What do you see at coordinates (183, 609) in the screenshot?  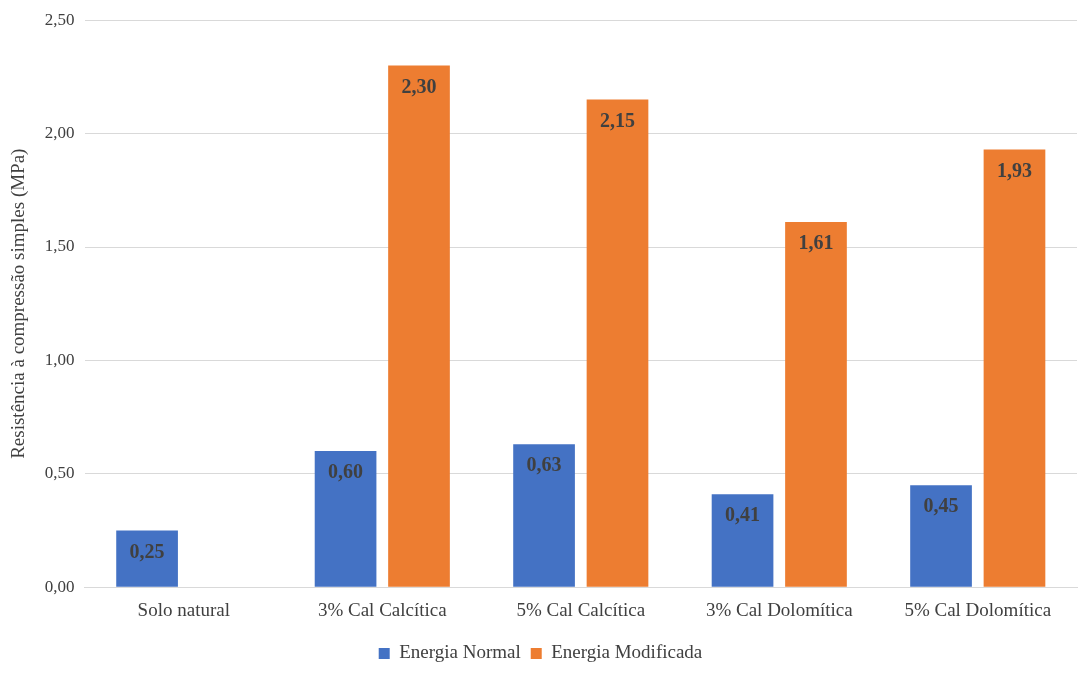 I see `x-tick-label: Solo natural` at bounding box center [183, 609].